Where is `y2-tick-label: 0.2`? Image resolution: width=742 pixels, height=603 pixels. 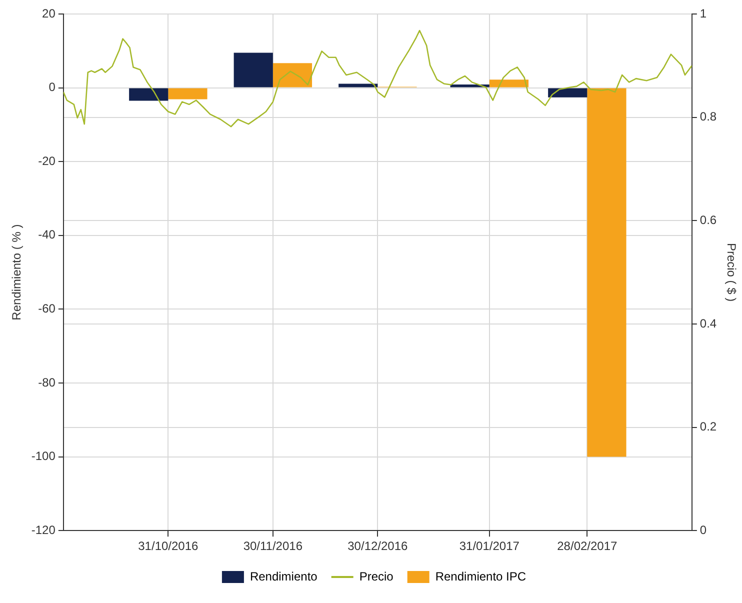 y2-tick-label: 0.2 is located at coordinates (708, 427).